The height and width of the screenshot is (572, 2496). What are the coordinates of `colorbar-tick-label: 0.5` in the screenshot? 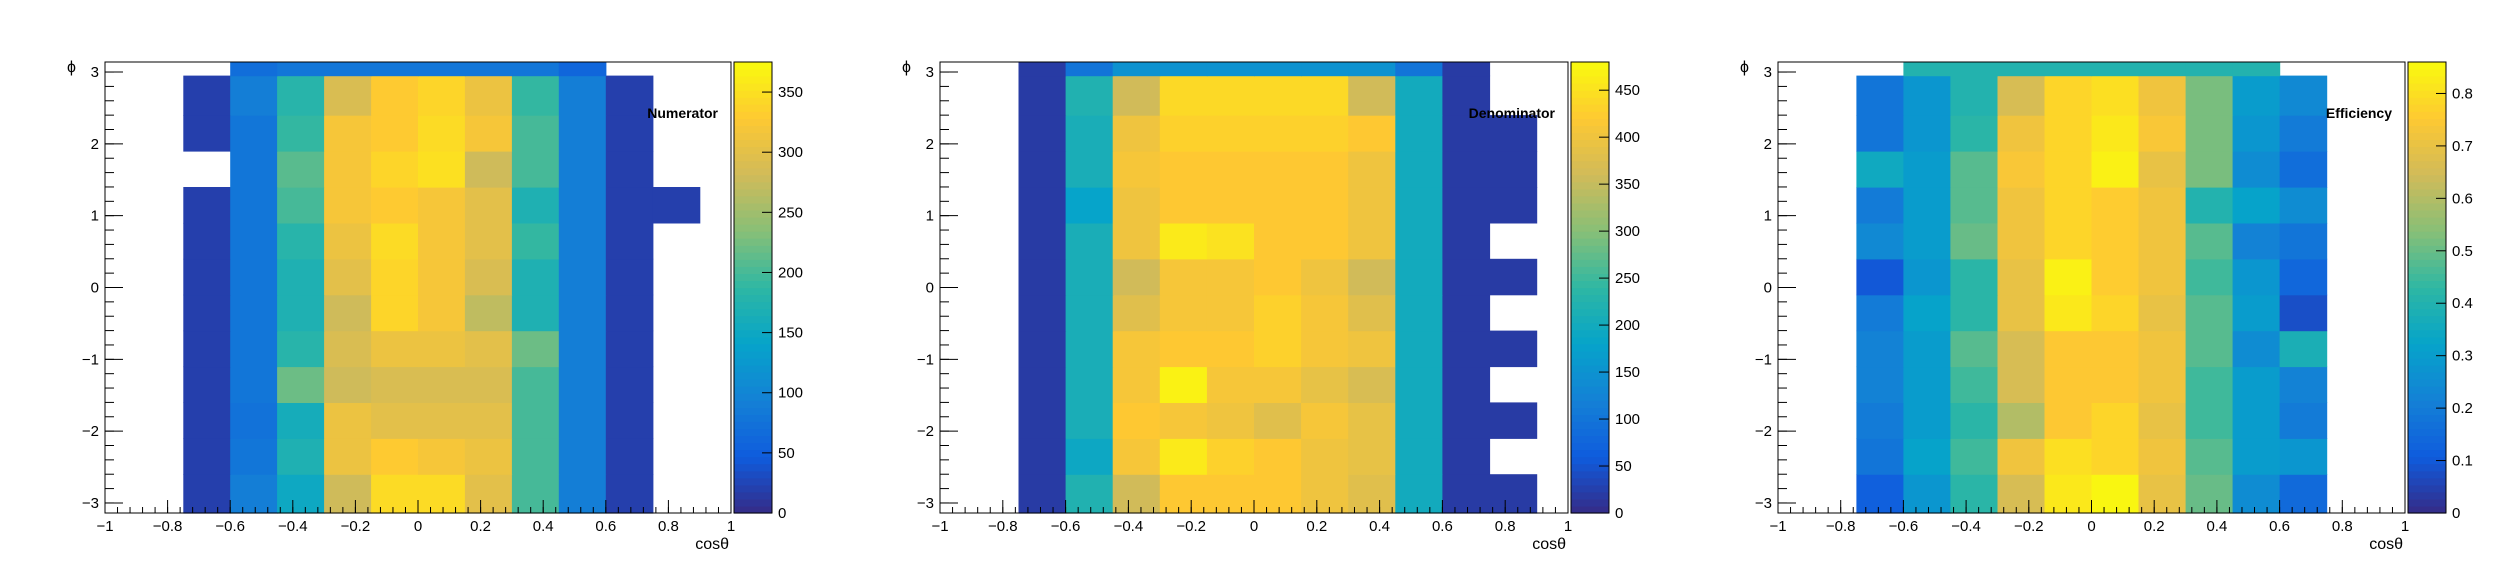 It's located at (2462, 251).